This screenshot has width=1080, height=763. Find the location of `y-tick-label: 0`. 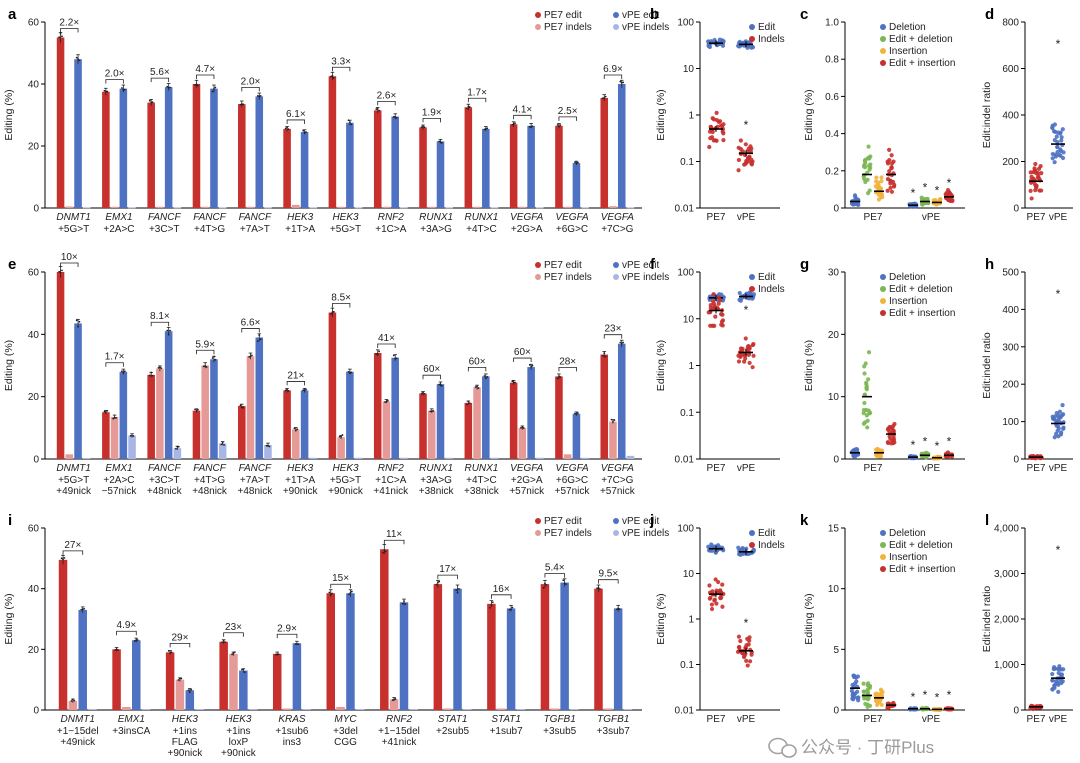

y-tick-label: 0 is located at coordinates (836, 209).